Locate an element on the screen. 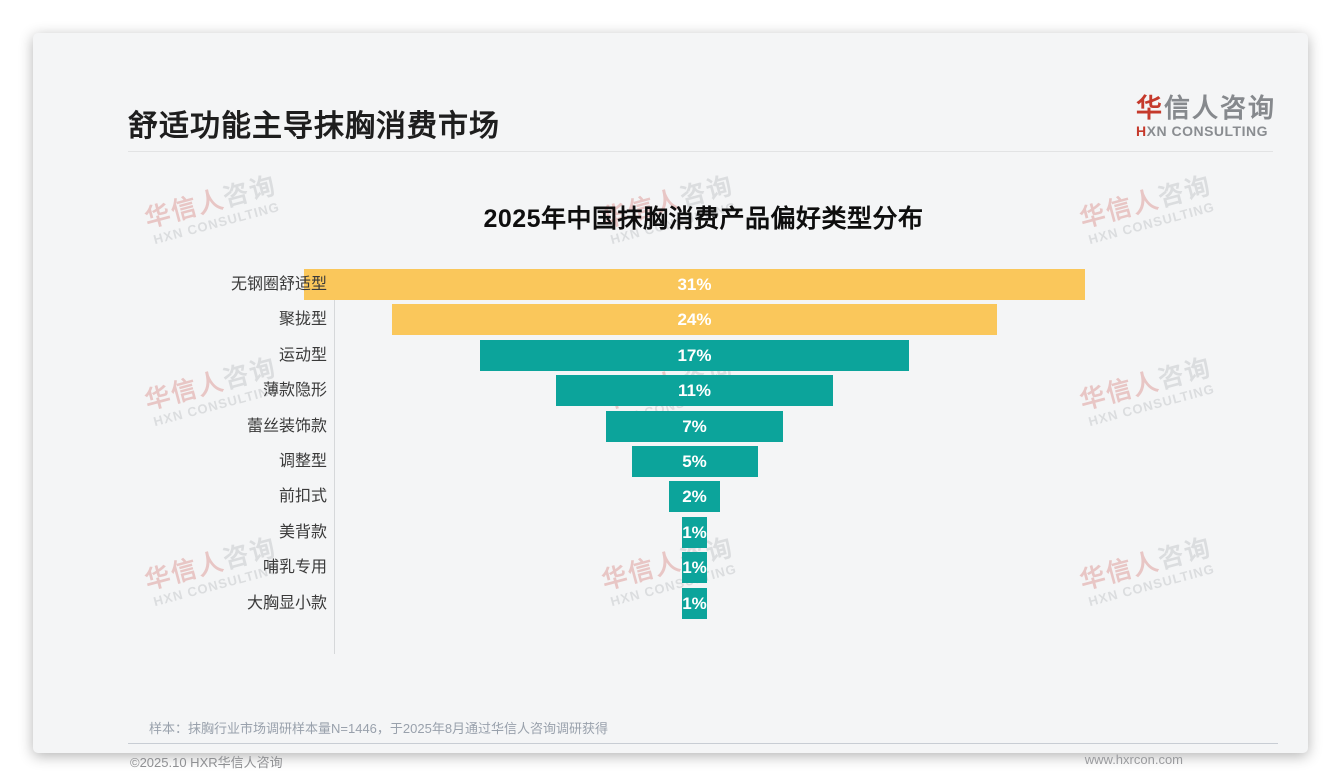  bar-segment: 7% is located at coordinates (694, 426).